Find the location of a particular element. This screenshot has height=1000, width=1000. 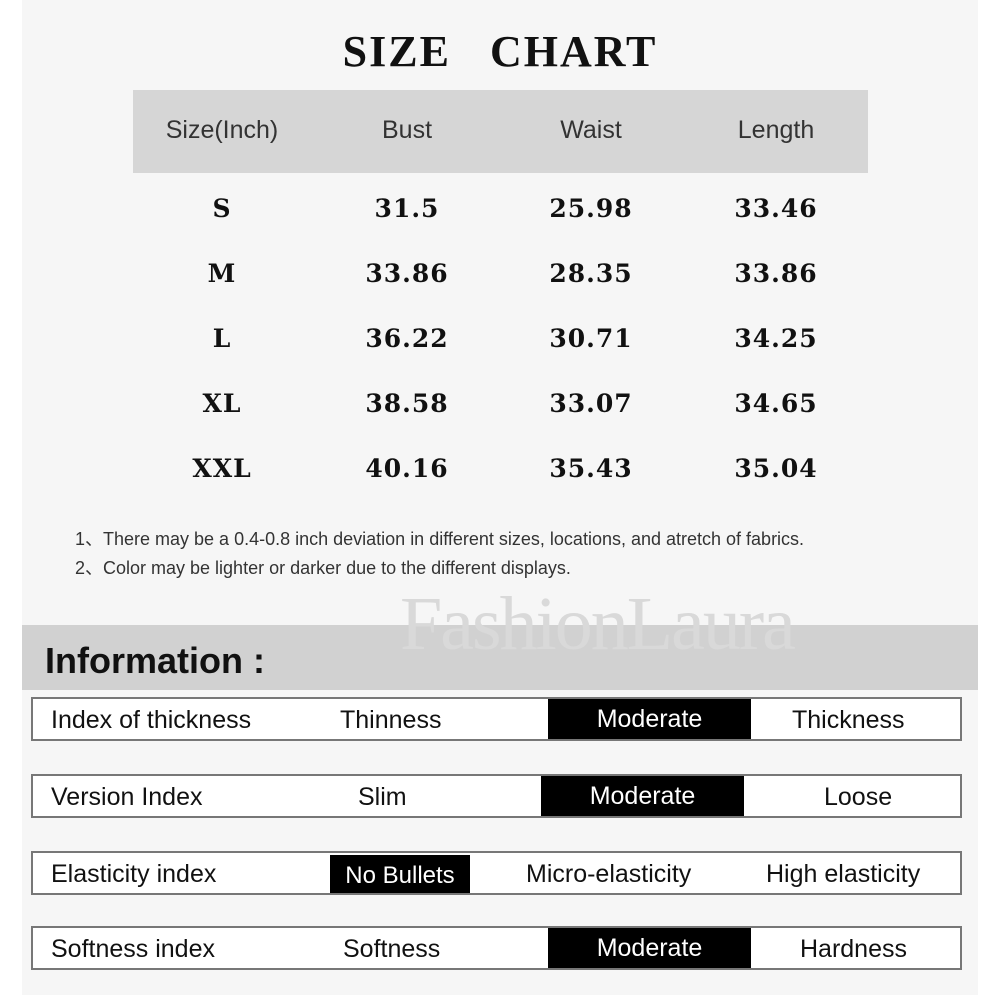

column-header: Length is located at coordinates (776, 130).